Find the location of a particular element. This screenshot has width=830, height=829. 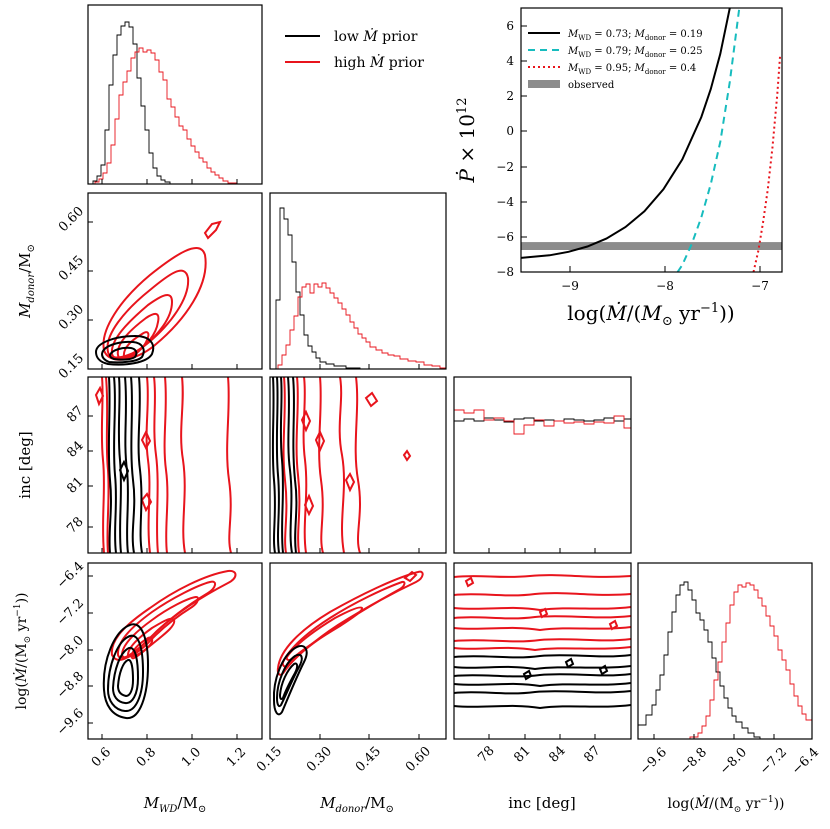

tick-mdot-bottom-2: −8.0 is located at coordinates (733, 761).